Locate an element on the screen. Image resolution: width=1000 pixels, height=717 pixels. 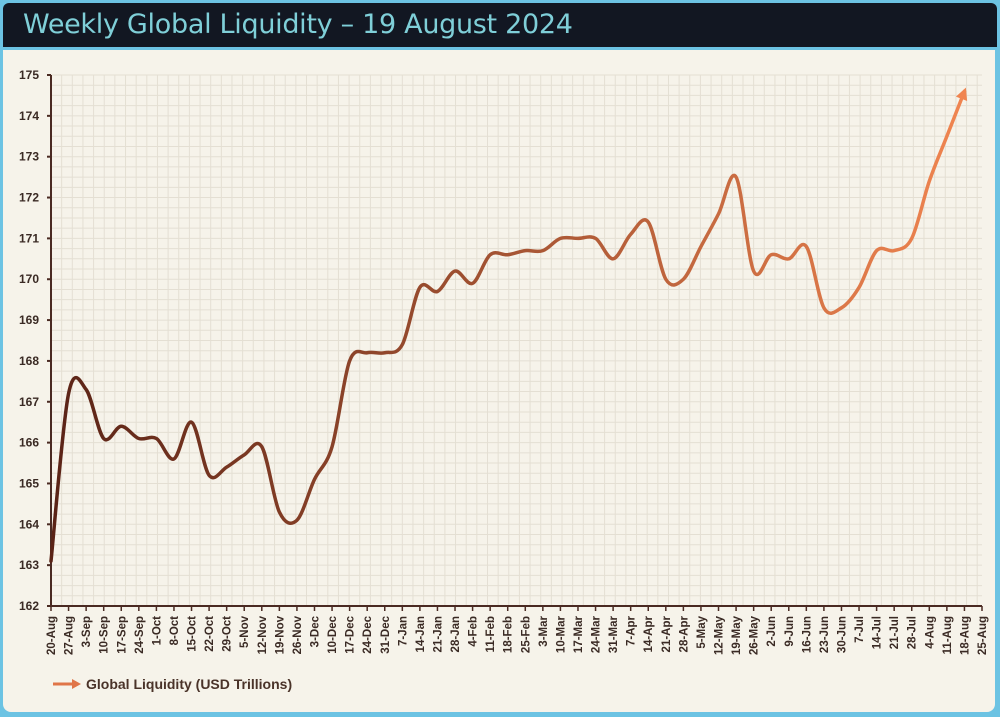
x-tick-label: 26-May is located at coordinates (755, 635).